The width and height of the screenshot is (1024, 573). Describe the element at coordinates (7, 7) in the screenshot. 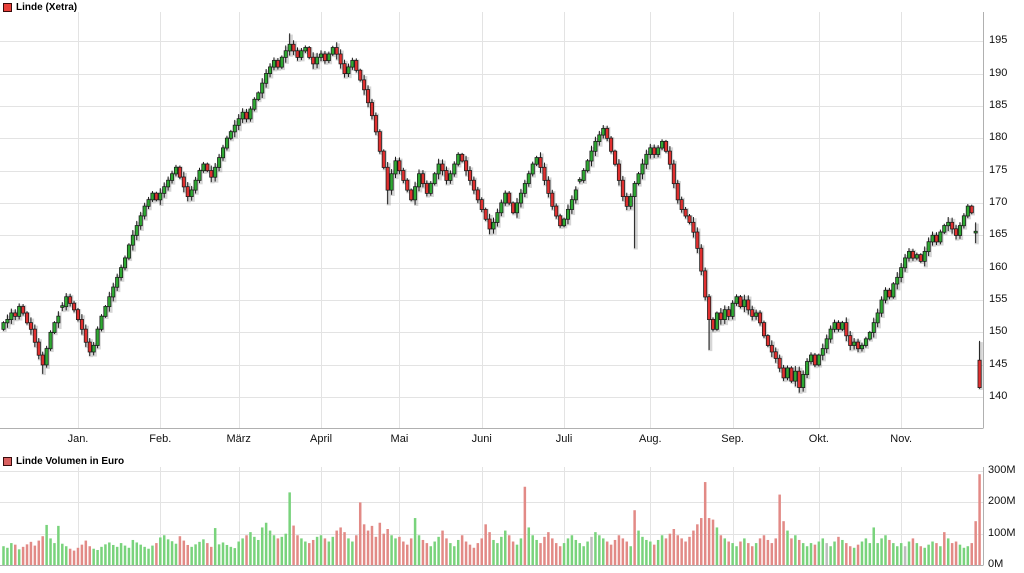

I see `price-legend-swatch-icon` at that location.